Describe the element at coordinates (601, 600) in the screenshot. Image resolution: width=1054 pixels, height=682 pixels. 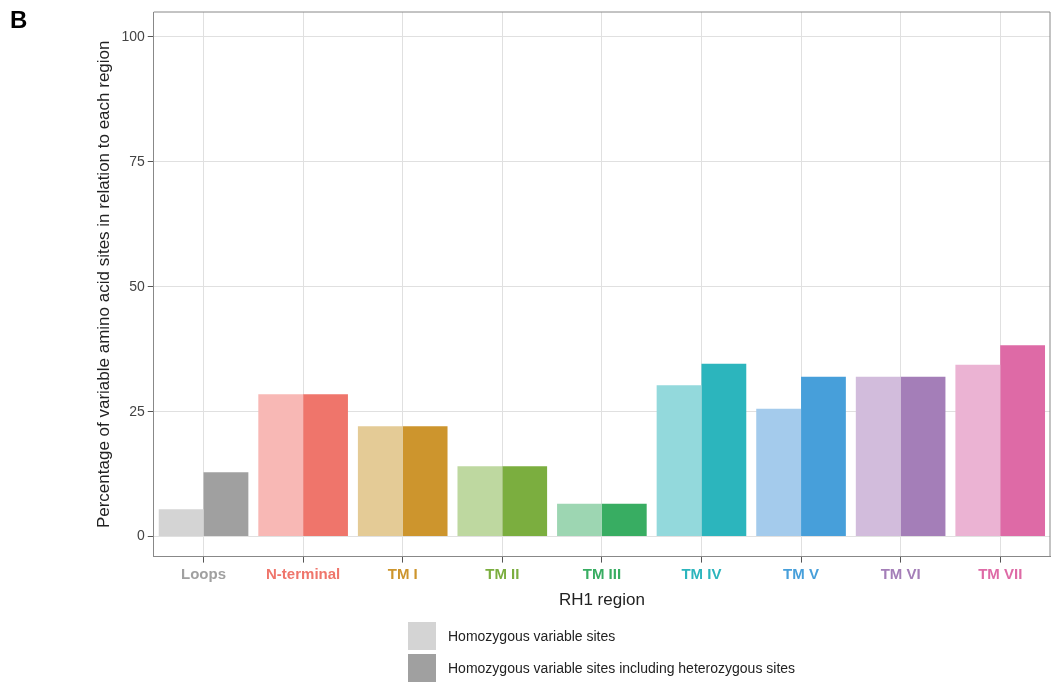
I see `x-axis-title: RH1 region` at that location.